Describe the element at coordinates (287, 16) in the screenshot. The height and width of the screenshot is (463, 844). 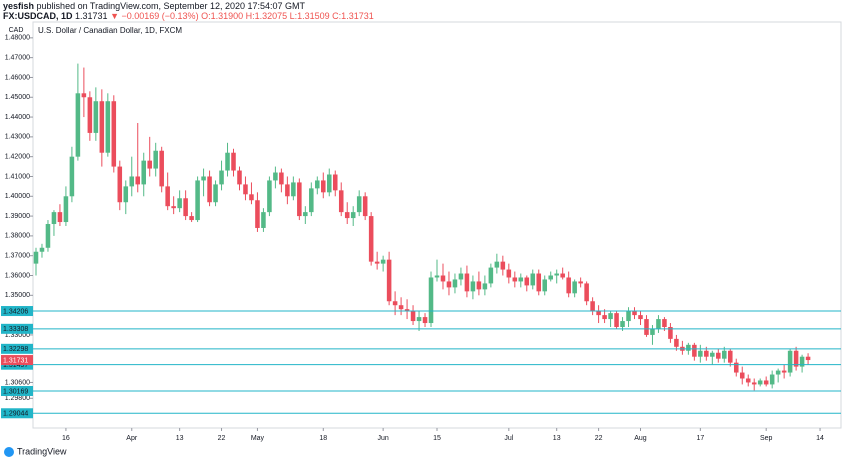
I see `ohlc: O:1.31900 H:1.32075 L:1.31509 C:1.31731` at that location.